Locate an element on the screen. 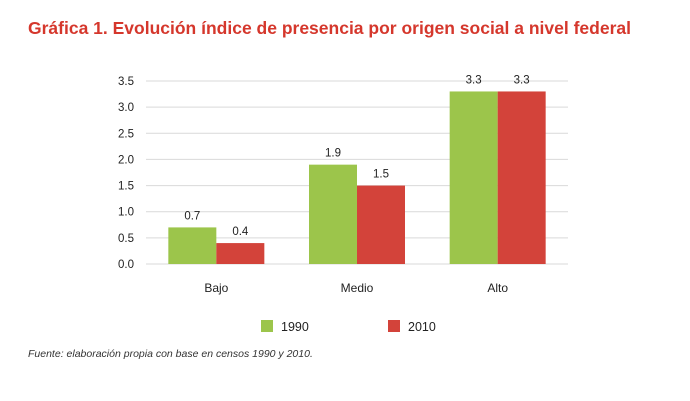 The width and height of the screenshot is (690, 401). y-tick-label: 3.0 is located at coordinates (126, 108).